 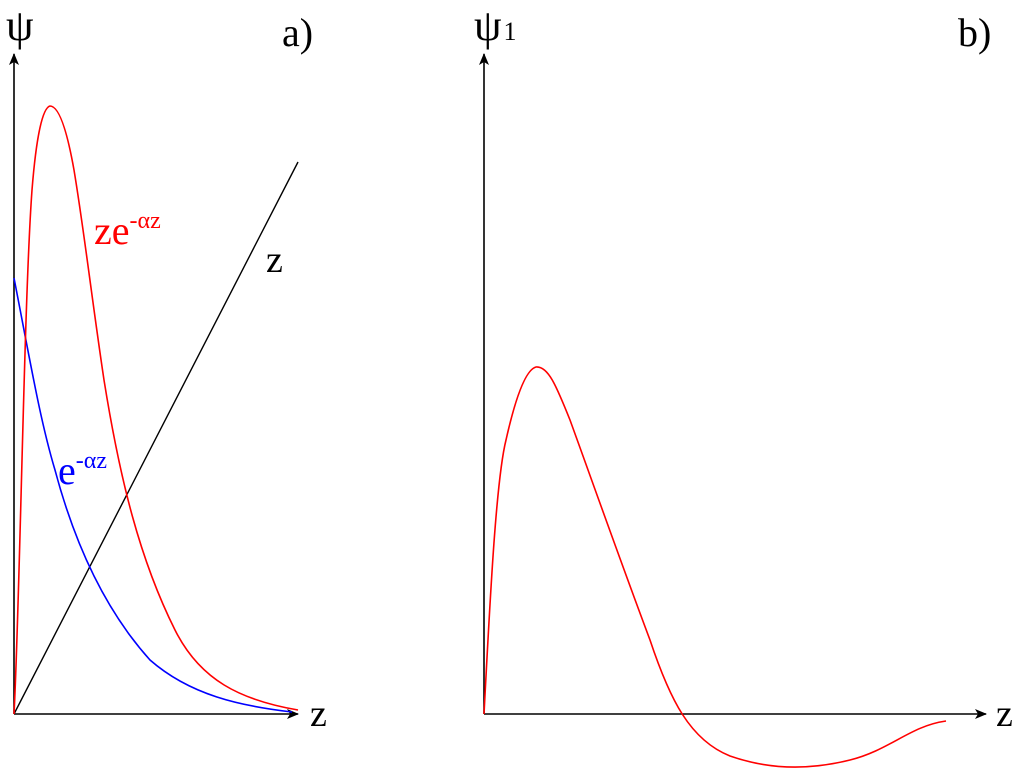 What do you see at coordinates (488, 25) in the screenshot?
I see `panel-b-y-symbol: ψ` at bounding box center [488, 25].